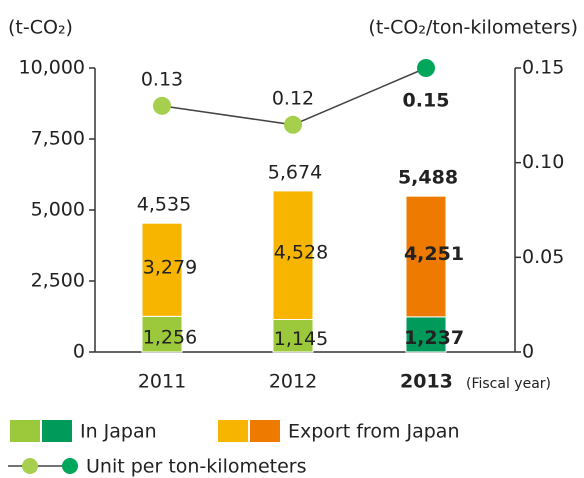 The height and width of the screenshot is (478, 584). I want to click on y2-axis-label: (t-CO₂/ton-kilometers), so click(473, 28).